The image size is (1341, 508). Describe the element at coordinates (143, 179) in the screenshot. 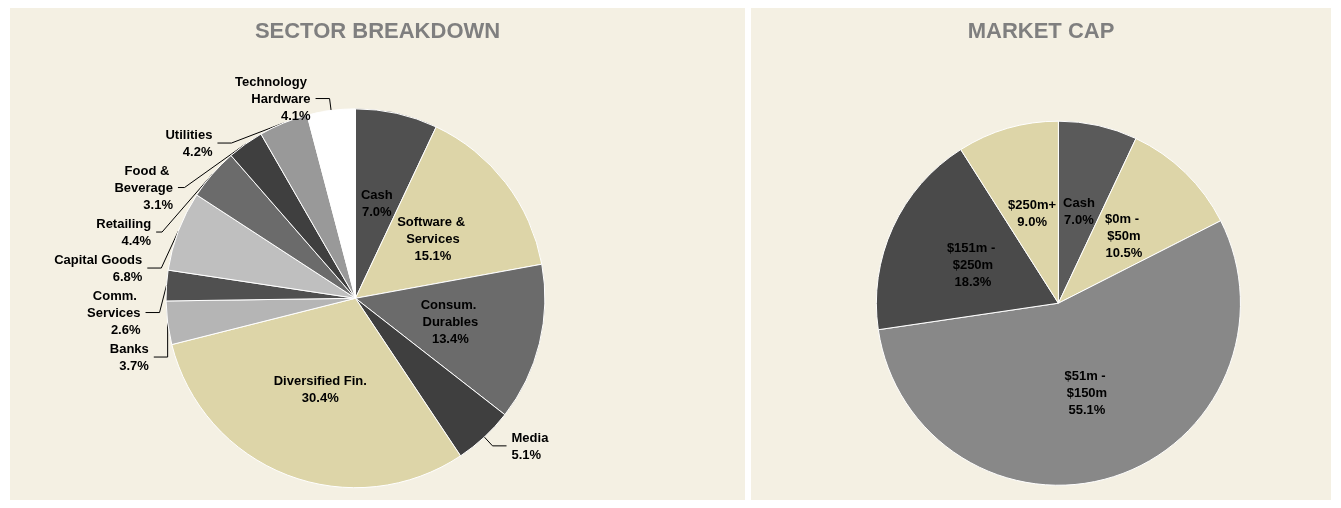

I see `slice-label: Food & Beverage` at that location.